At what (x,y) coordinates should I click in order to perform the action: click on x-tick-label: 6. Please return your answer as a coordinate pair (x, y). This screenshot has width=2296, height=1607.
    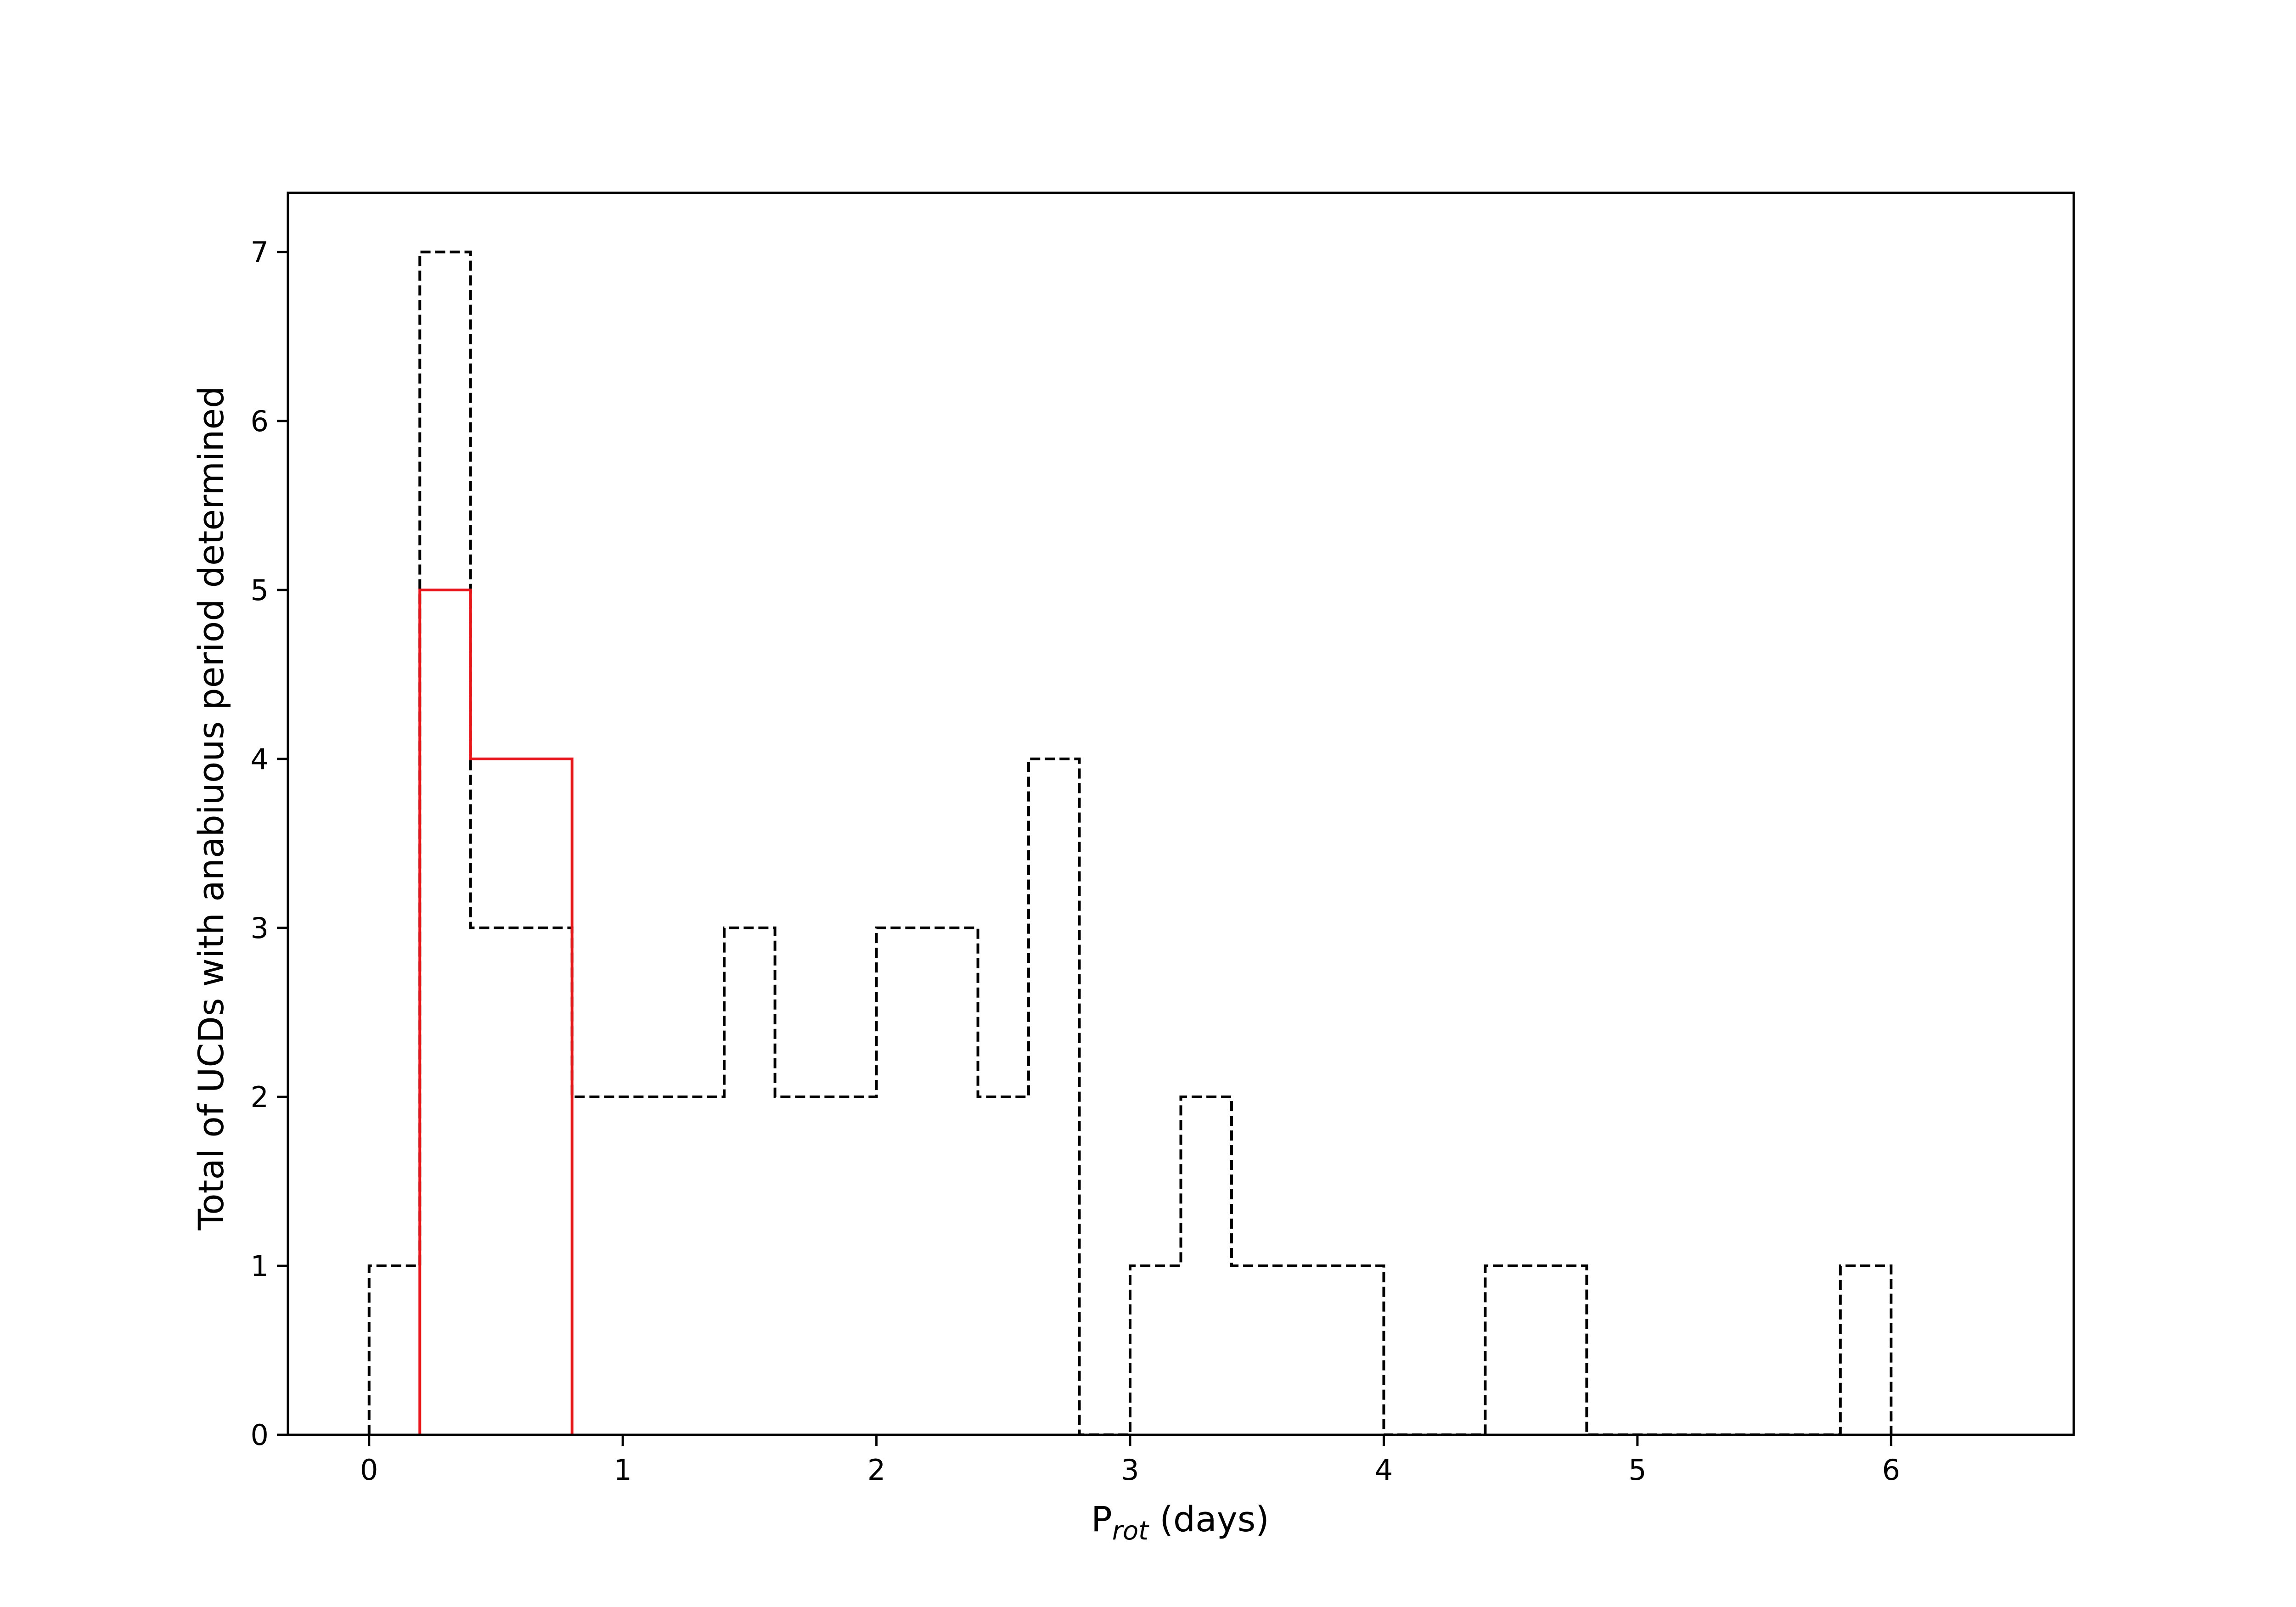
    Looking at the image, I should click on (1891, 1470).